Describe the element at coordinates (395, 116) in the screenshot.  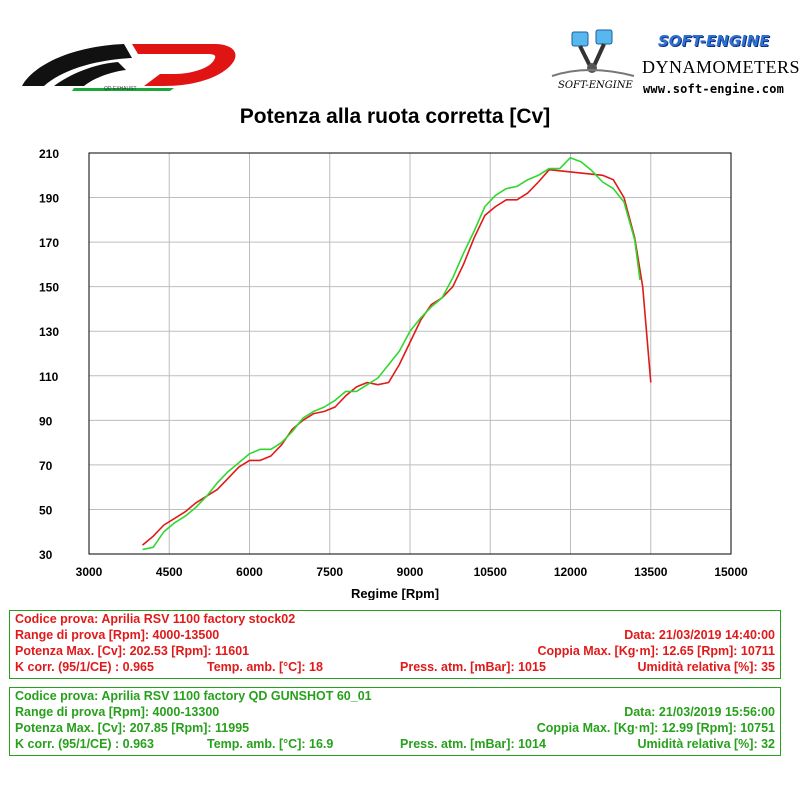
I see `chart-title: Potenza alla ruota corretta [Cv]` at that location.